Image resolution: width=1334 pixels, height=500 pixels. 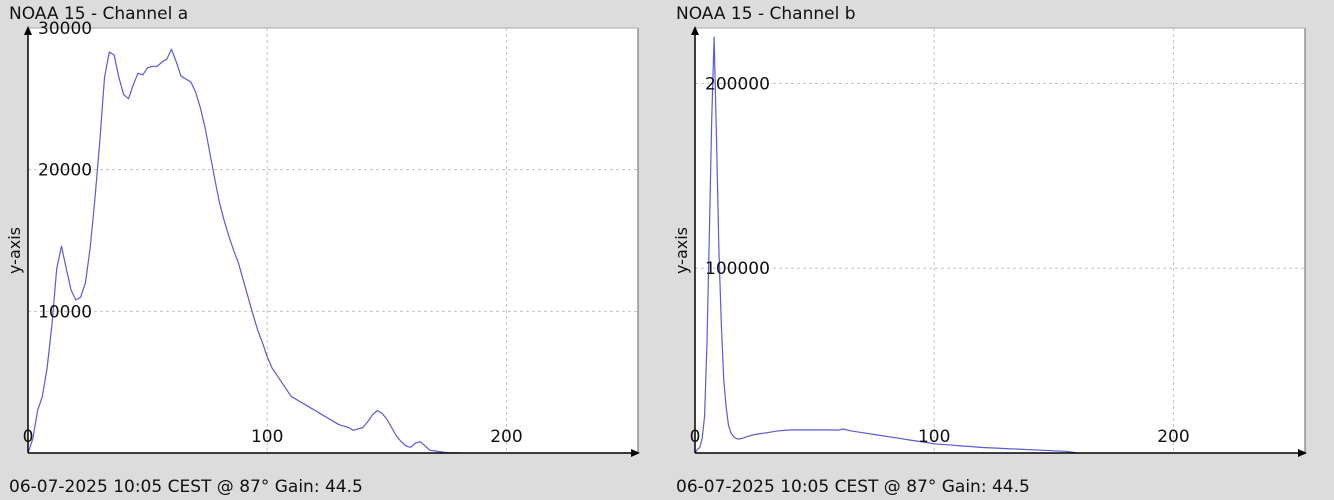 What do you see at coordinates (65, 171) in the screenshot?
I see `y-tick-label: 20000` at bounding box center [65, 171].